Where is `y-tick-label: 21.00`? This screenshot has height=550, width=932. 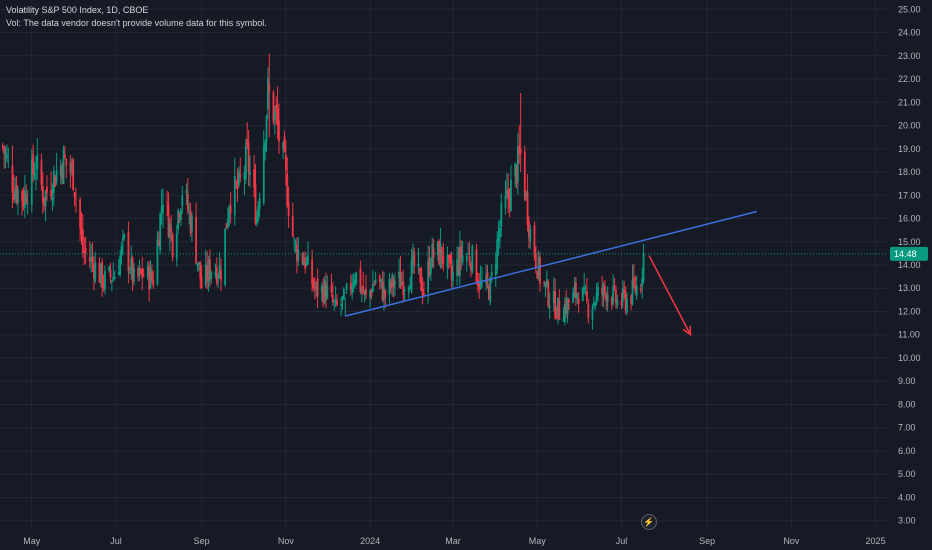 y-tick-label: 21.00 is located at coordinates (909, 102).